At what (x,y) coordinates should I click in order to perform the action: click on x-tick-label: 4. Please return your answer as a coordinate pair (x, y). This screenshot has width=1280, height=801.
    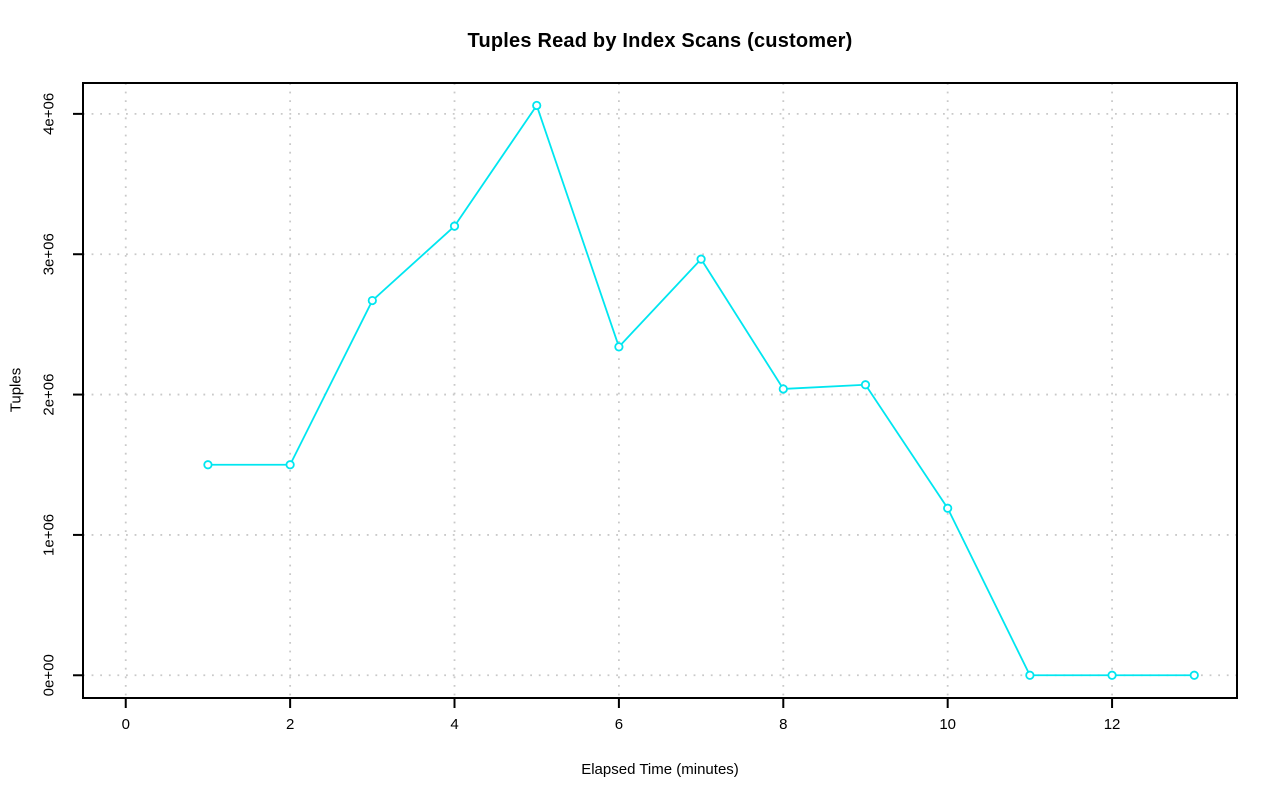
    Looking at the image, I should click on (454, 724).